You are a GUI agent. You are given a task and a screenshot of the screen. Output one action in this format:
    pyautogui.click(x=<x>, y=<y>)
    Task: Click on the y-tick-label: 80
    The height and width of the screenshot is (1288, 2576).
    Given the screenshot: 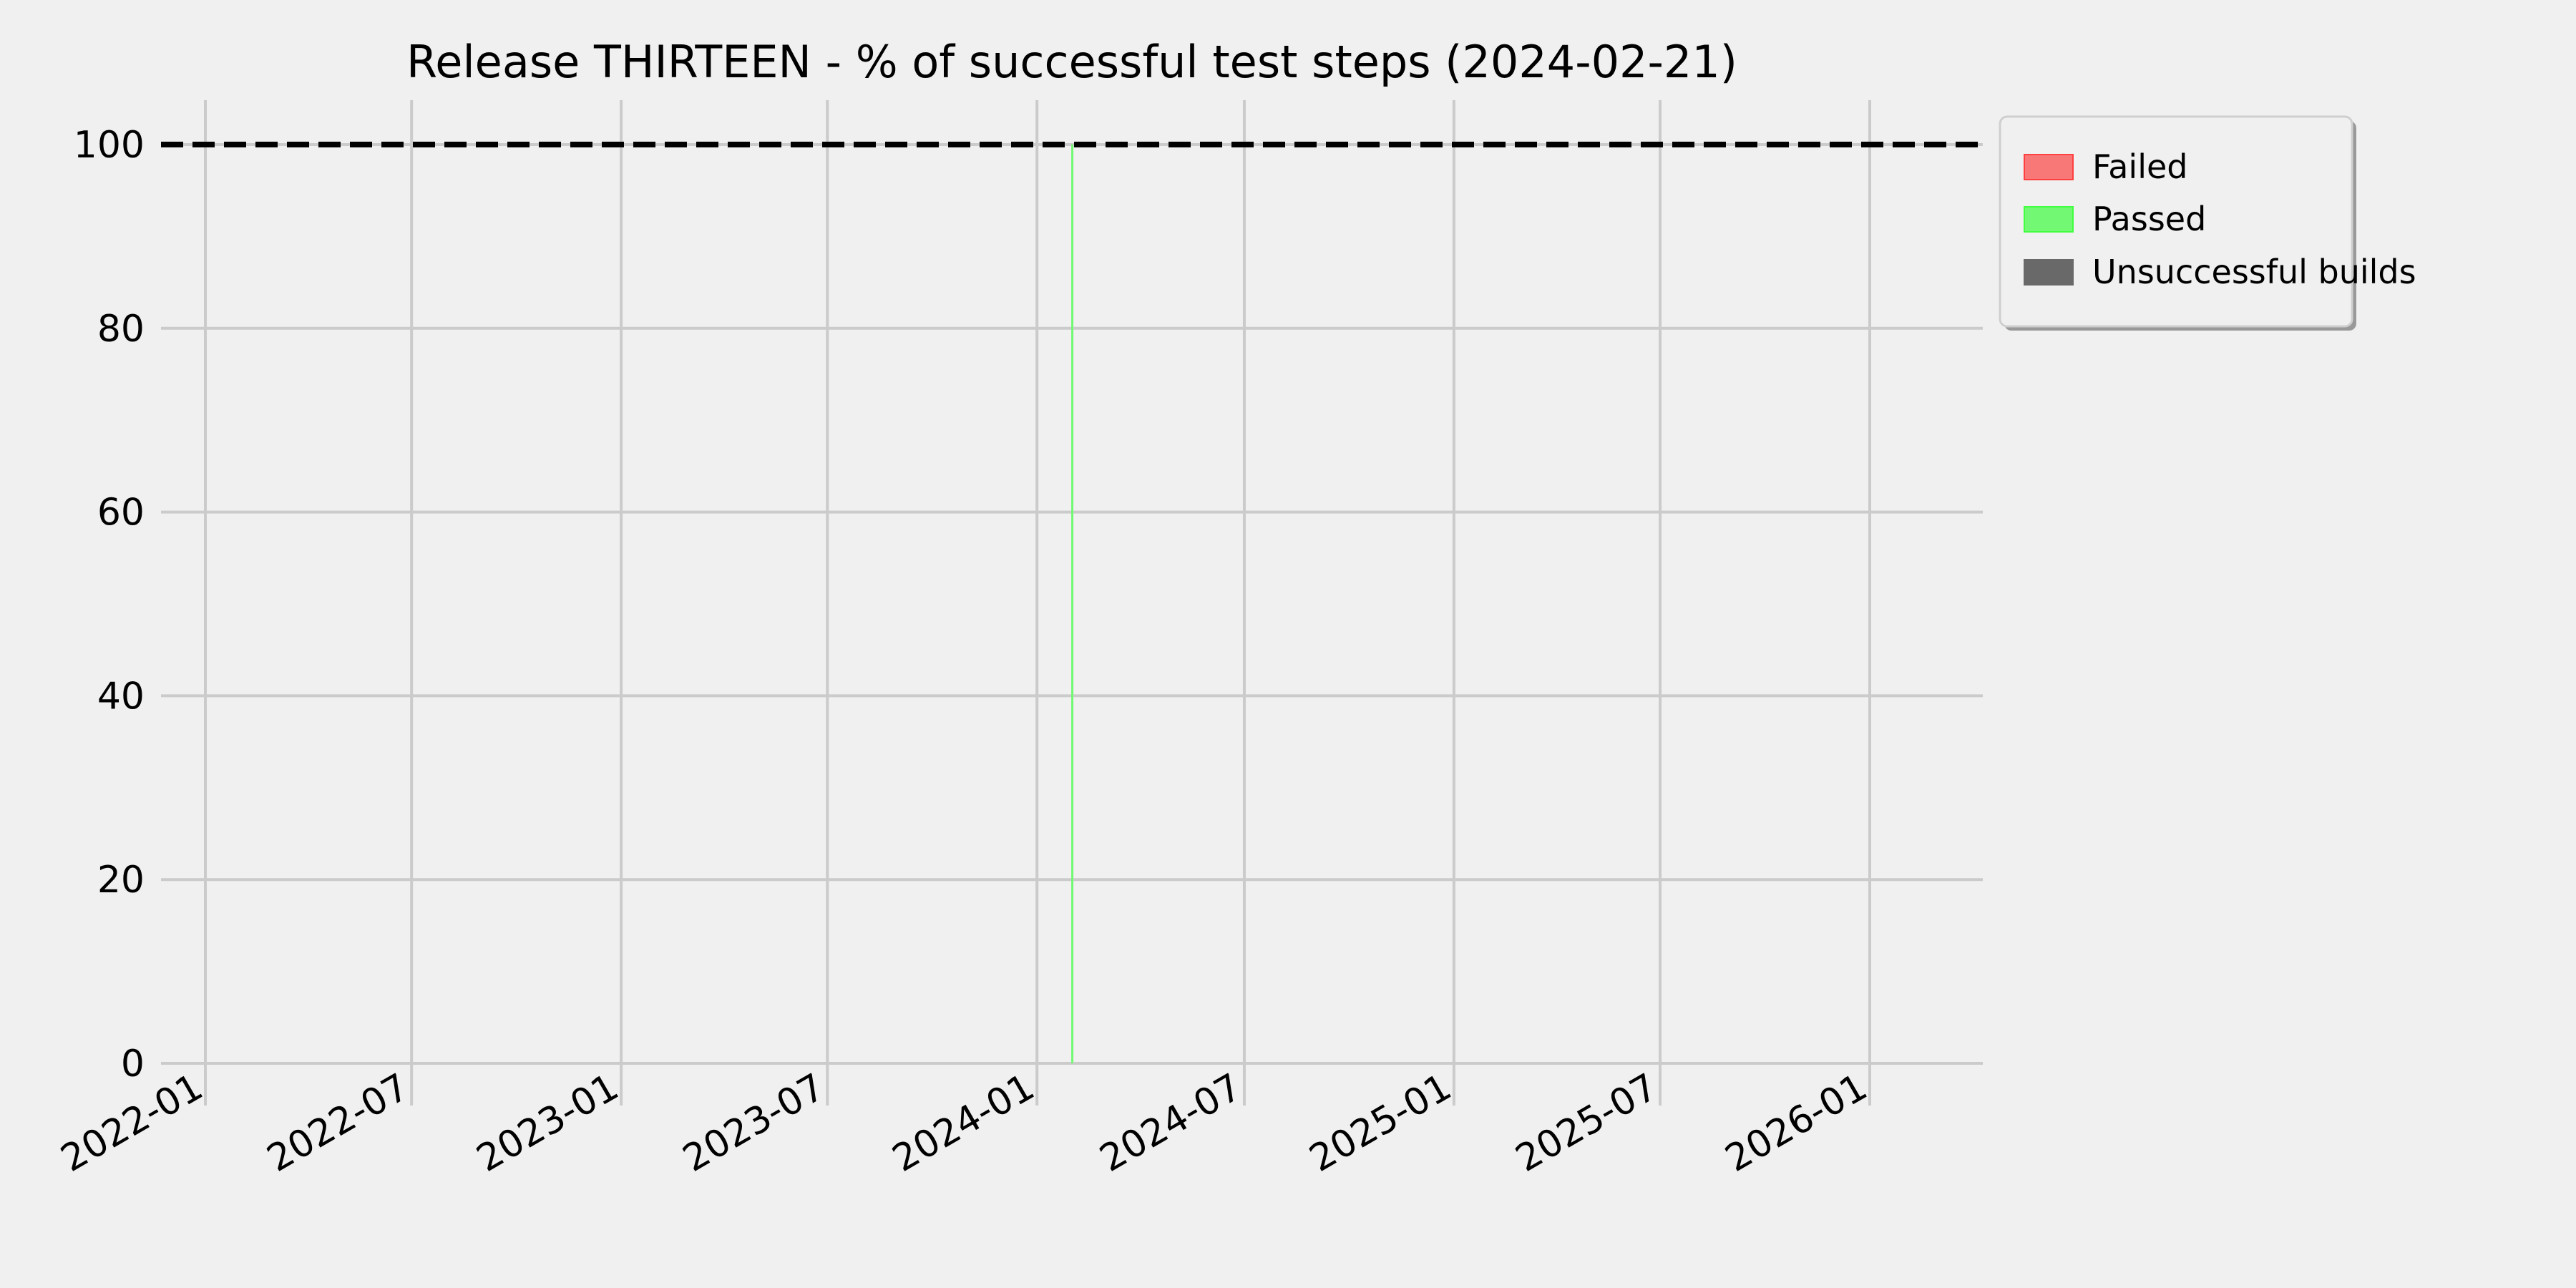 What is the action you would take?
    pyautogui.click(x=121, y=329)
    